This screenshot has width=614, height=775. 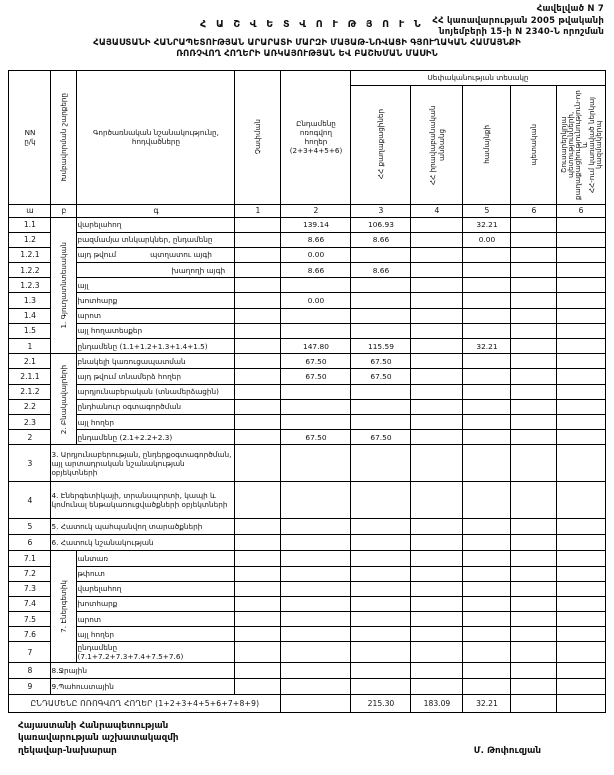 I want to click on row-nn: 2, so click(x=30, y=437).